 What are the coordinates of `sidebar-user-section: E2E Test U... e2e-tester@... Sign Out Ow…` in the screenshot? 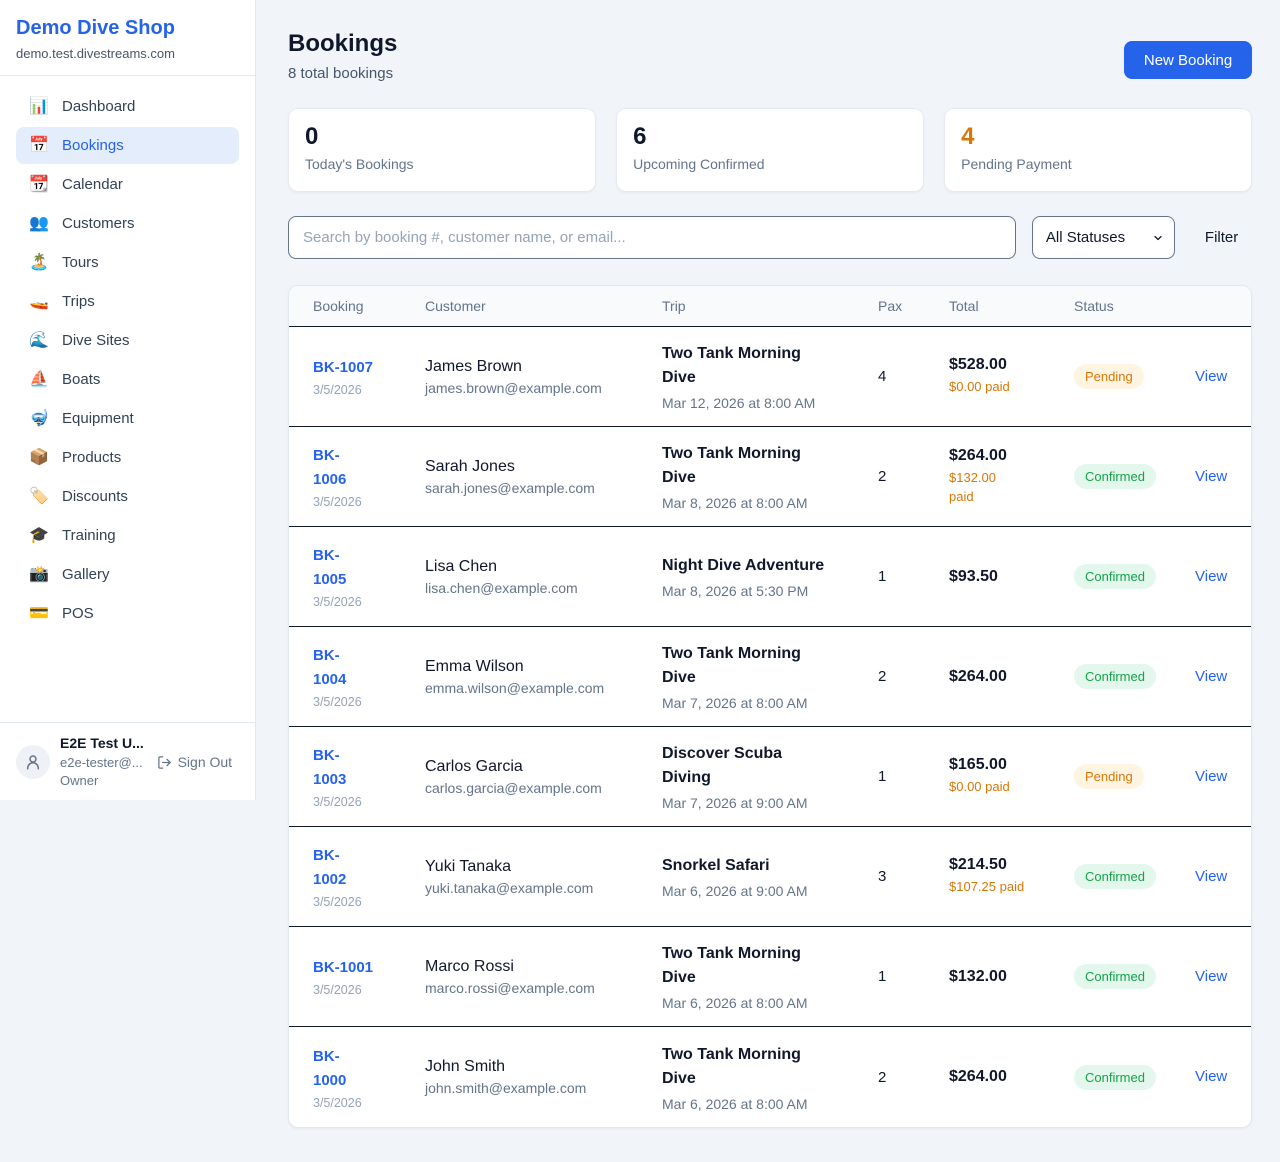 It's located at (127, 761).